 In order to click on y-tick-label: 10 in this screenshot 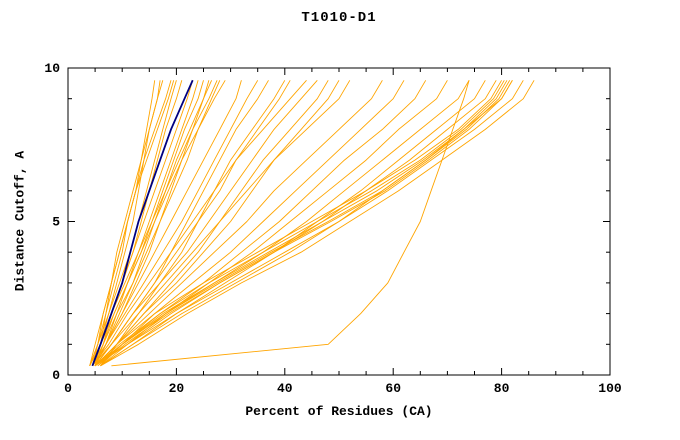, I will do `click(52, 68)`.